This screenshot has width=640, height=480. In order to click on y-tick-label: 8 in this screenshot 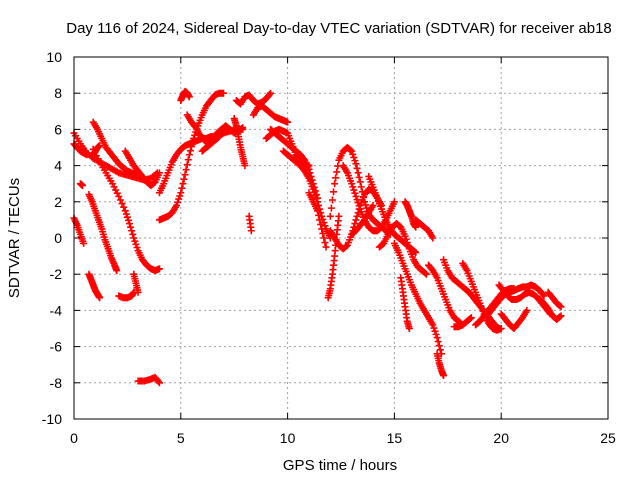, I will do `click(58, 93)`.